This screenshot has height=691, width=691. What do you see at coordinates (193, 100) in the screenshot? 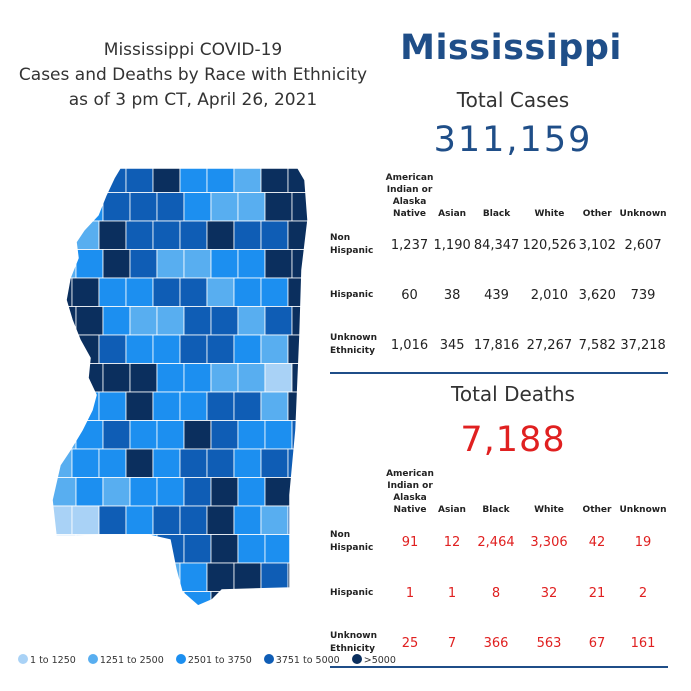
I see `title-line-3: as of 3 pm CT, April 26, 2021` at bounding box center [193, 100].